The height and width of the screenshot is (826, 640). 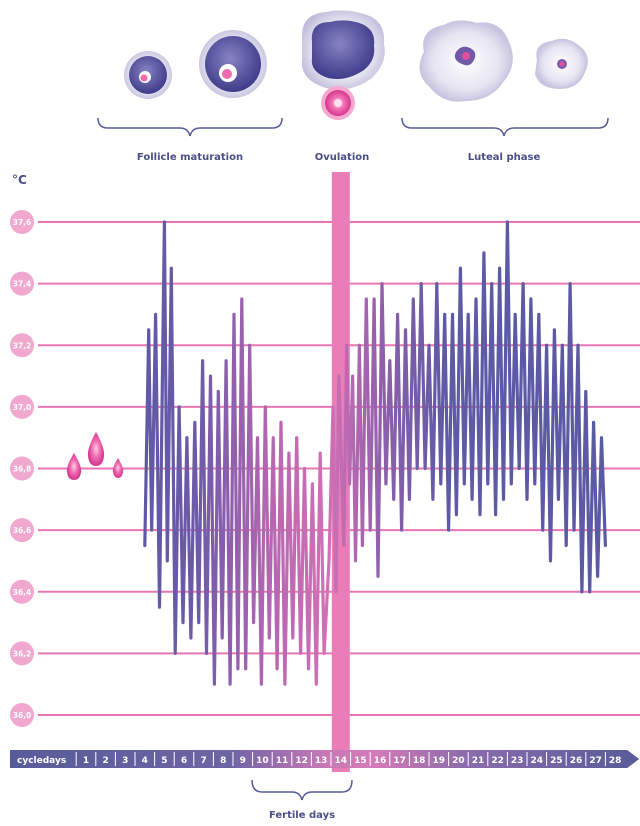 What do you see at coordinates (342, 157) in the screenshot?
I see `ovulation-label: Ovulation` at bounding box center [342, 157].